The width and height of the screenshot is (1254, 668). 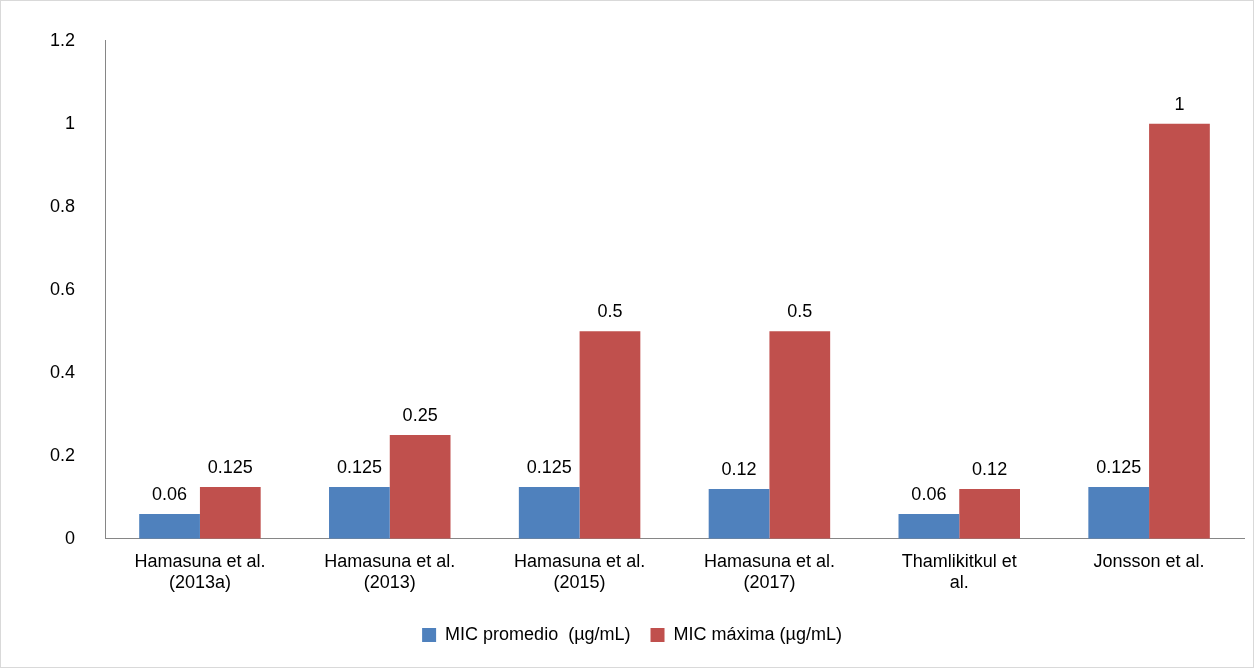 What do you see at coordinates (62, 39) in the screenshot?
I see `y-tick-label: 1.2` at bounding box center [62, 39].